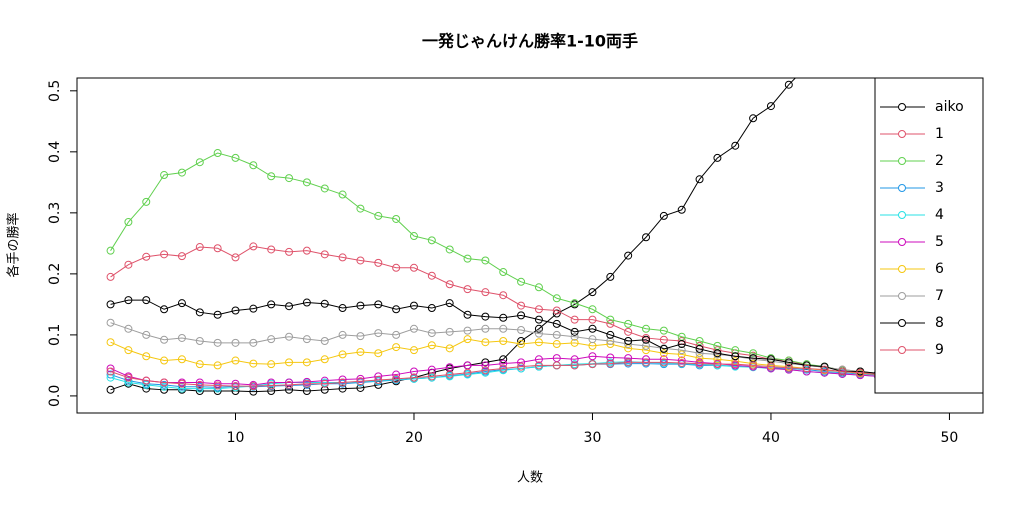 The image size is (1024, 506). I want to click on legend-label: 6, so click(939, 269).